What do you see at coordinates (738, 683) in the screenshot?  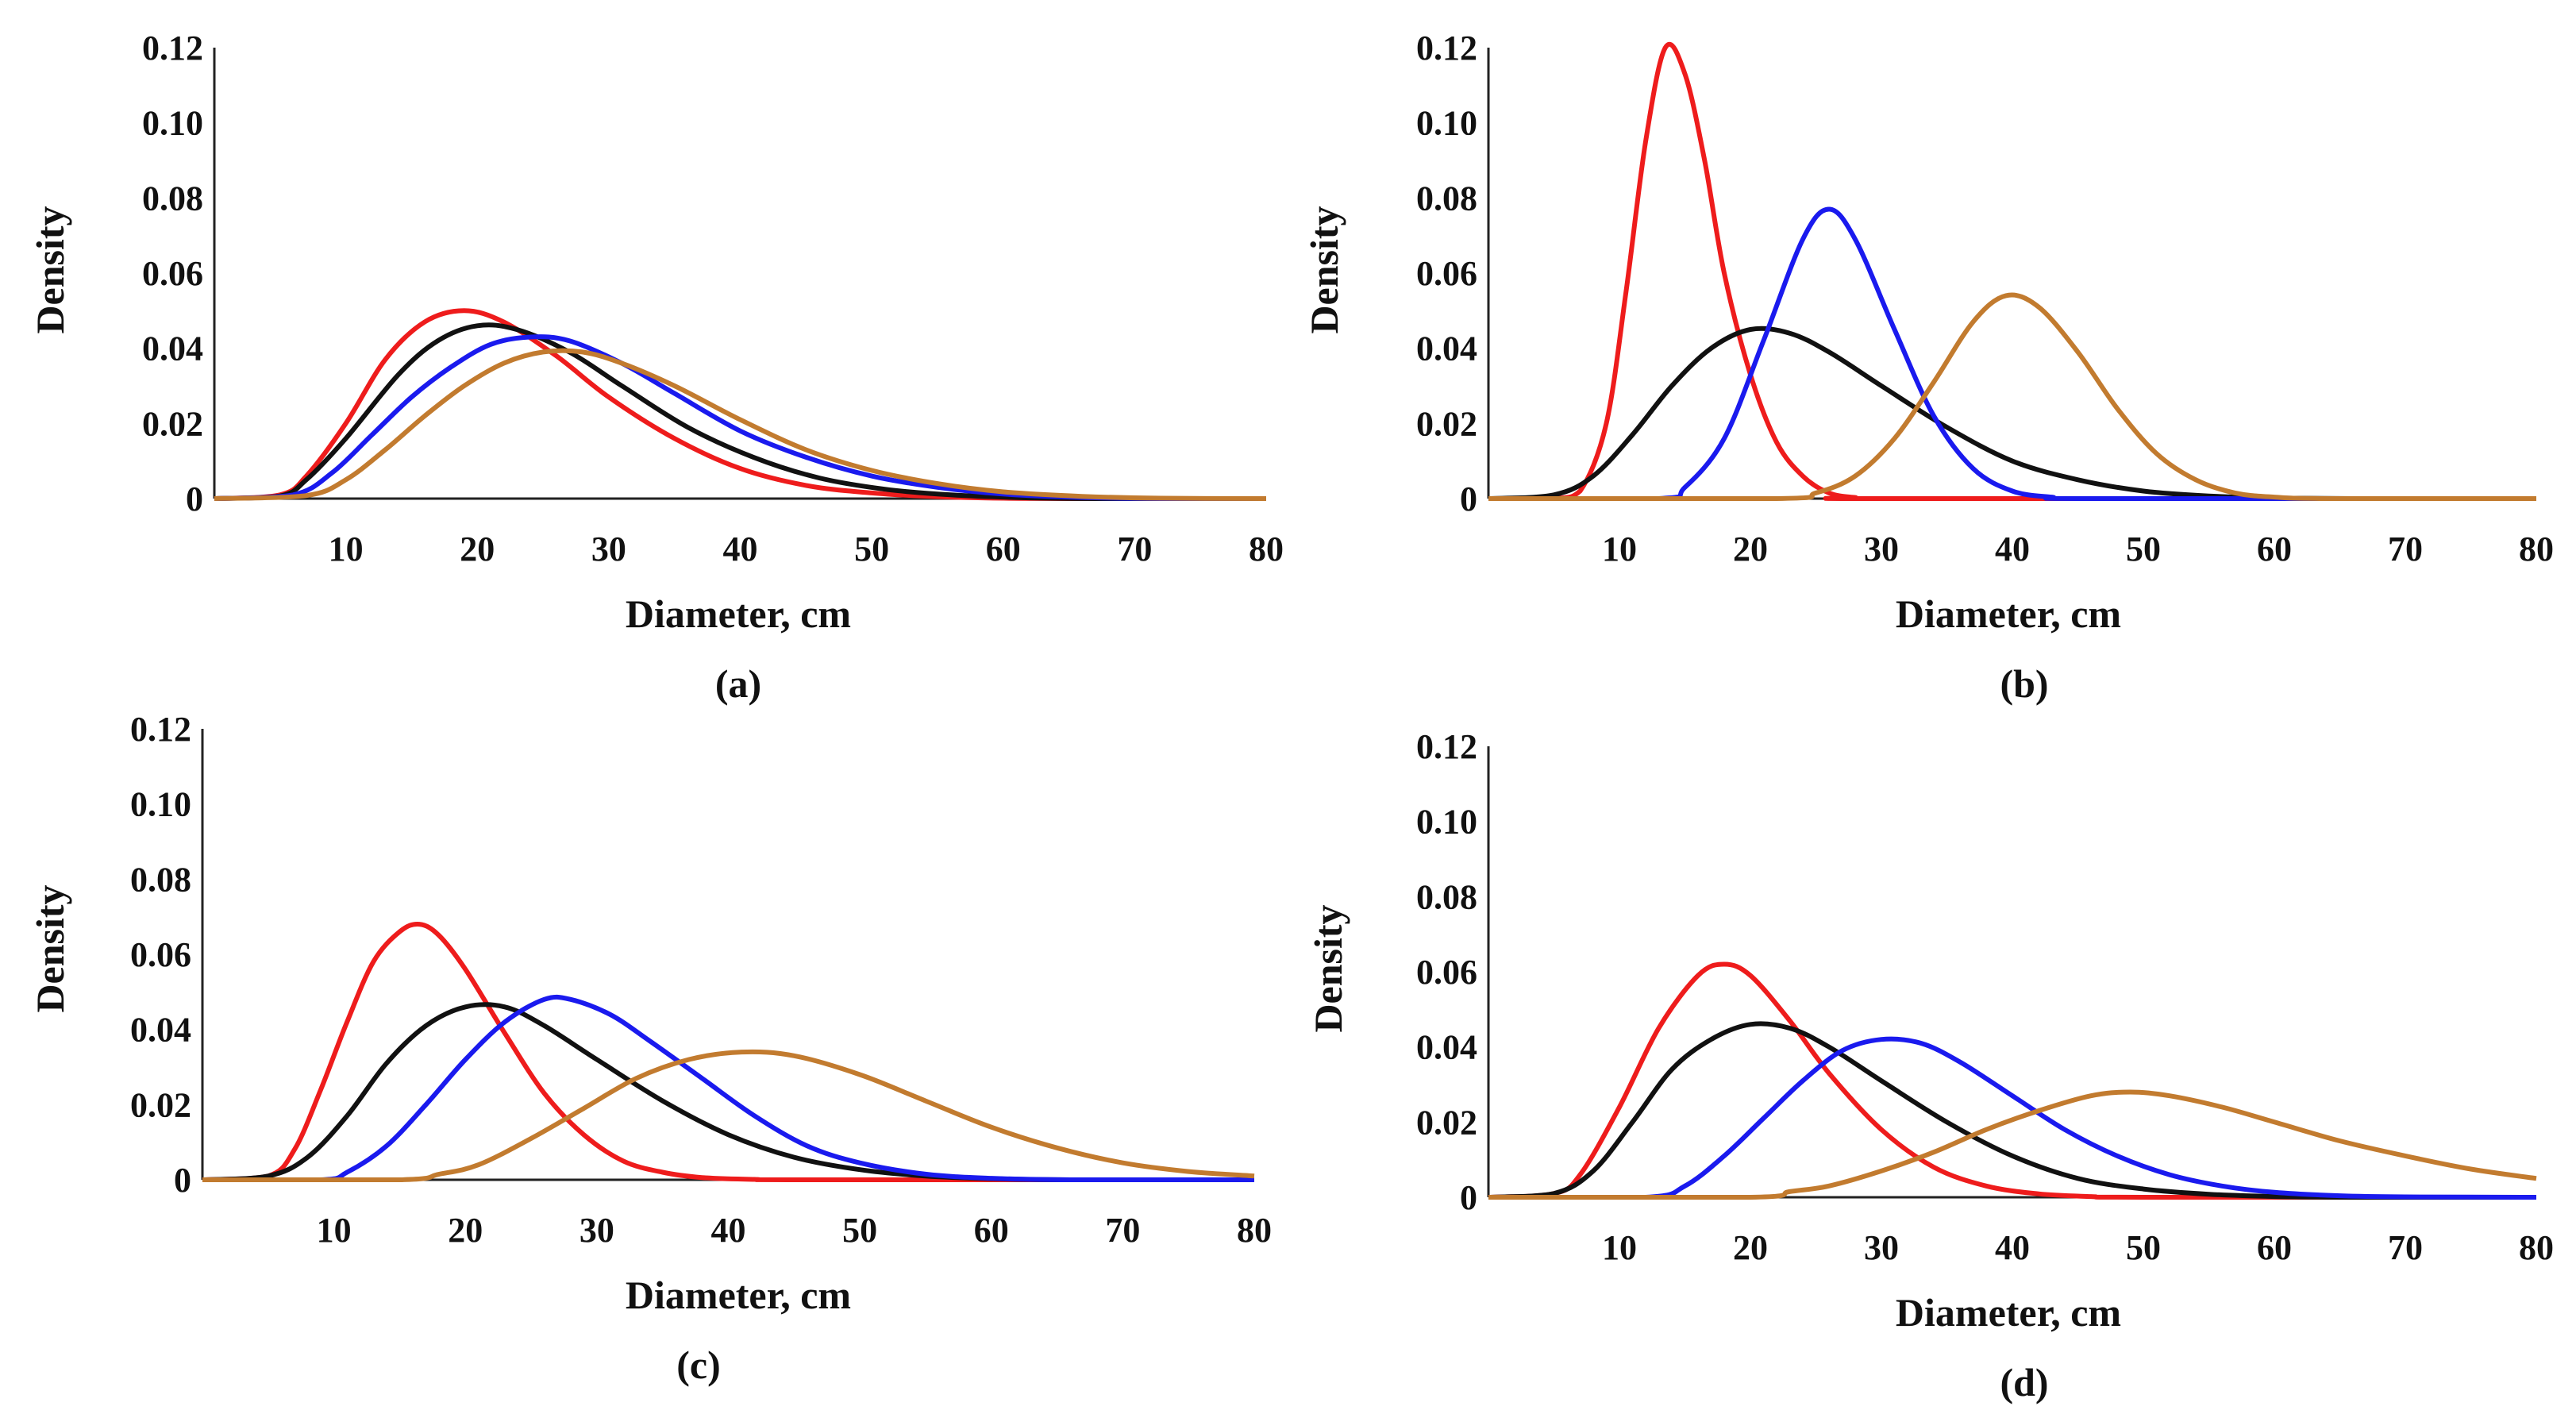 I see `panel-label: (a)` at bounding box center [738, 683].